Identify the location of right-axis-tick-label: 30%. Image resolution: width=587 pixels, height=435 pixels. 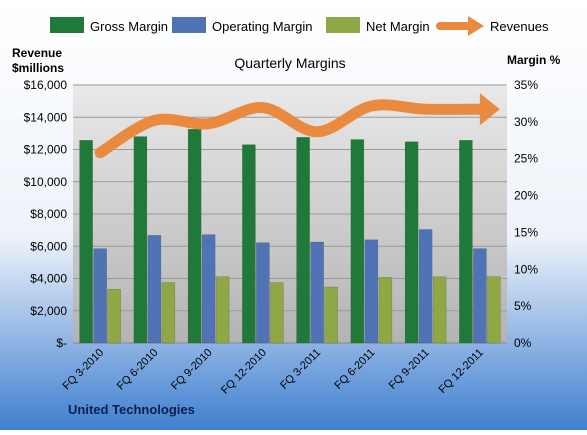
(526, 122).